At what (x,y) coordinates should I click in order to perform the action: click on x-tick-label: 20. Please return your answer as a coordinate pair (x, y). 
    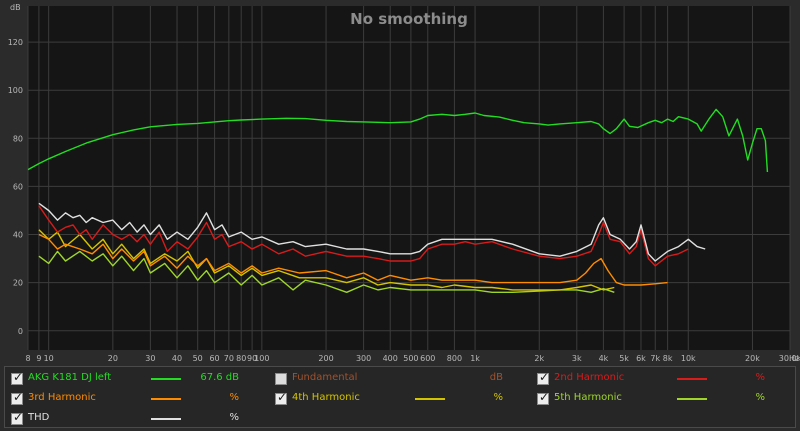
    Looking at the image, I should click on (113, 358).